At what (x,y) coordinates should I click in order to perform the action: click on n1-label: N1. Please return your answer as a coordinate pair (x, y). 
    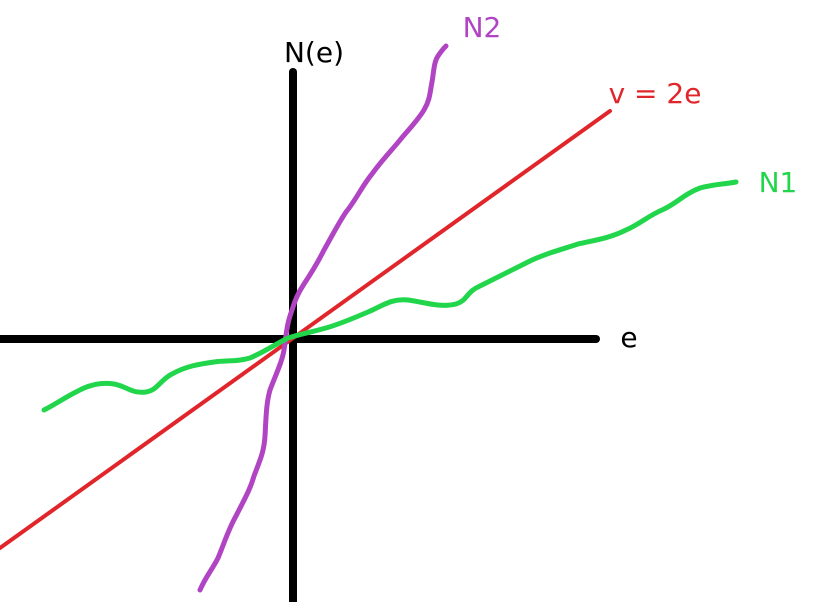
    Looking at the image, I should click on (778, 182).